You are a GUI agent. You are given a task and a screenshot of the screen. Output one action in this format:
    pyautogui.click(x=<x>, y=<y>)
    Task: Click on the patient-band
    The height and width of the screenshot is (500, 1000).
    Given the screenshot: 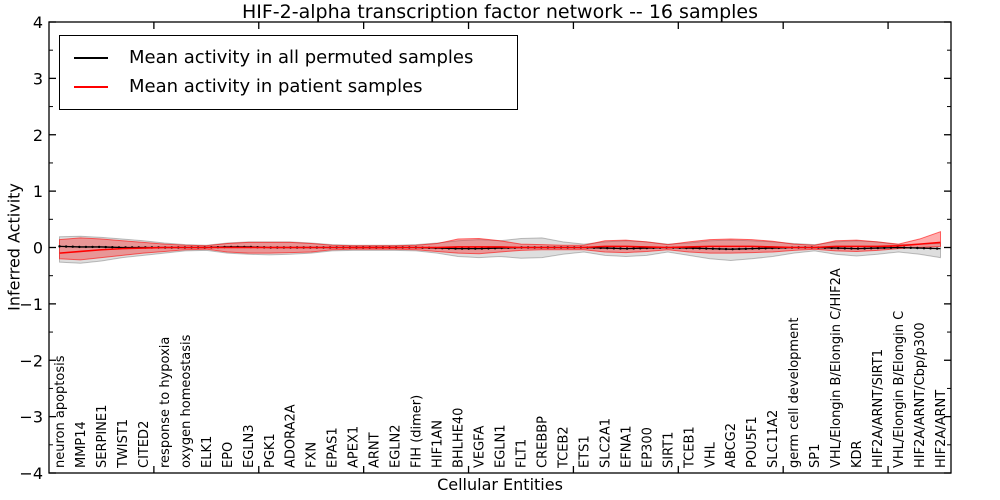 What is the action you would take?
    pyautogui.click(x=500, y=246)
    